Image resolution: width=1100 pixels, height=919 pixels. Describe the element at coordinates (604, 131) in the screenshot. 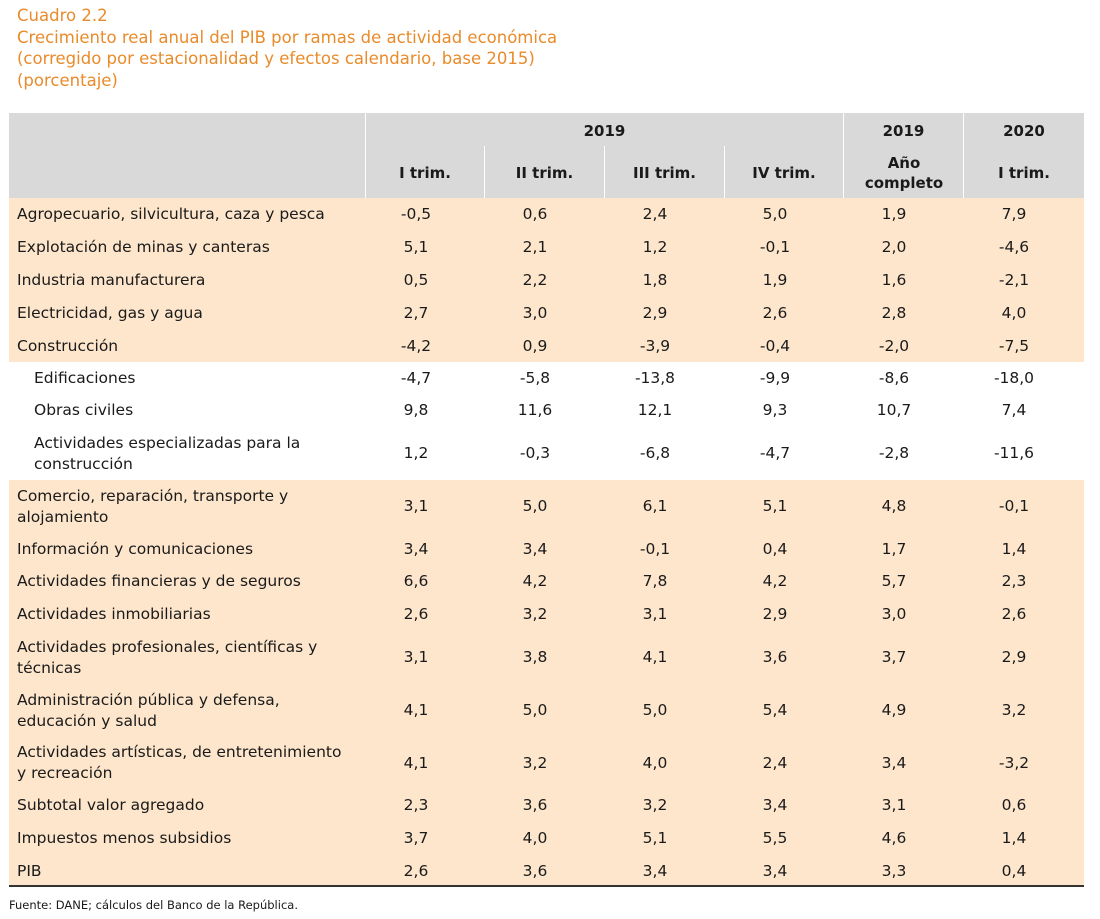

I see `header-group-2019: 2019` at that location.